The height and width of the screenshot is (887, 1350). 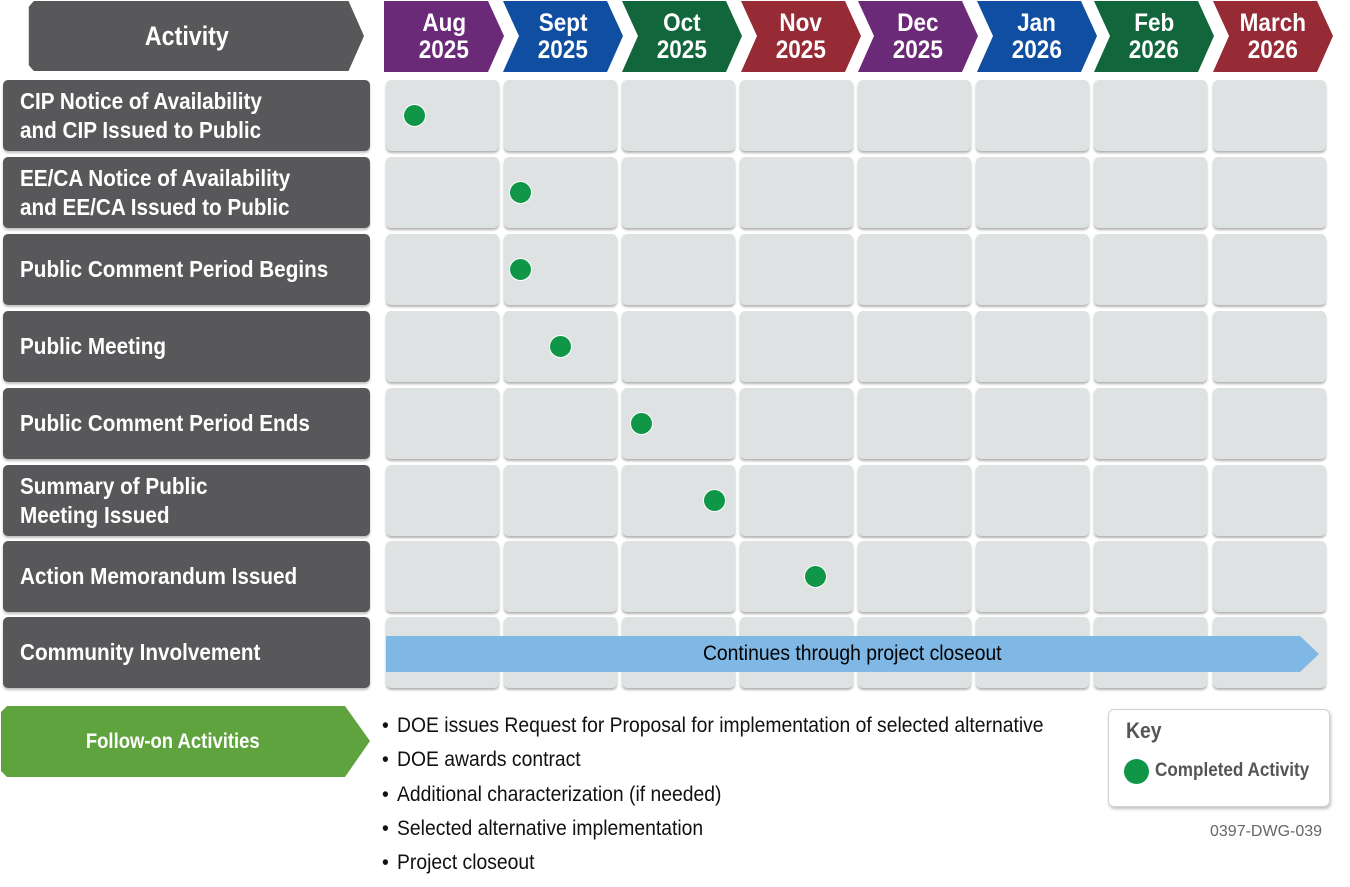 I want to click on month-name: Dec, so click(x=918, y=22).